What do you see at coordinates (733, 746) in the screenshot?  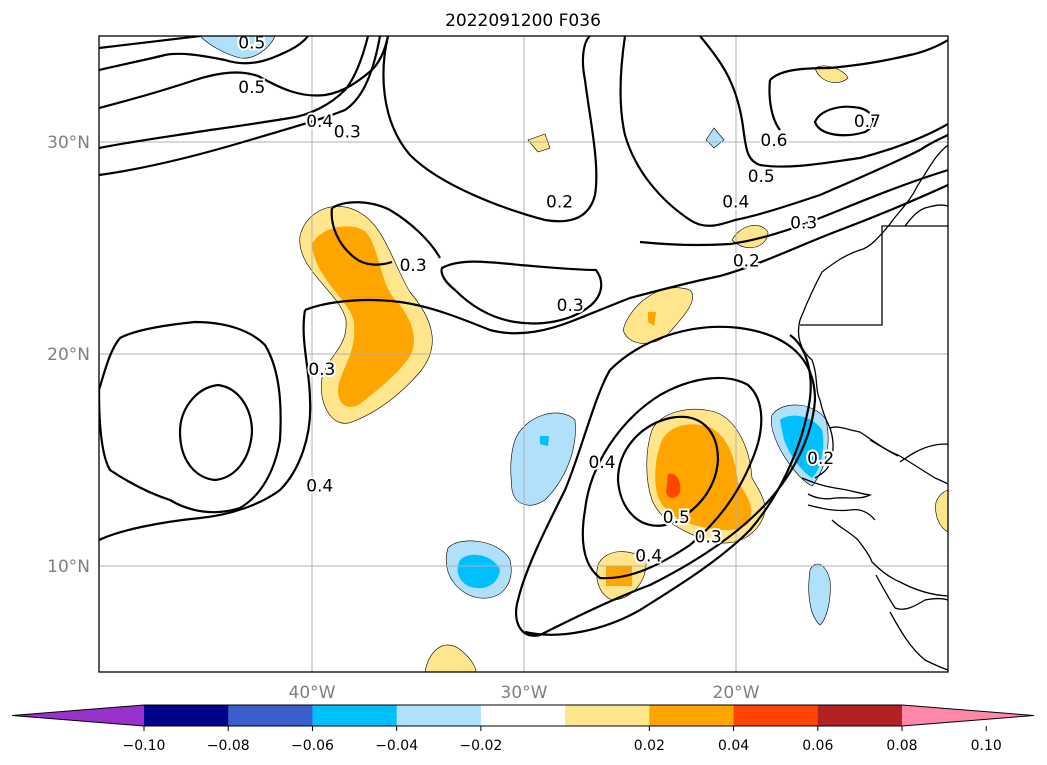 I see `colorbar-tick-label: 0.04` at bounding box center [733, 746].